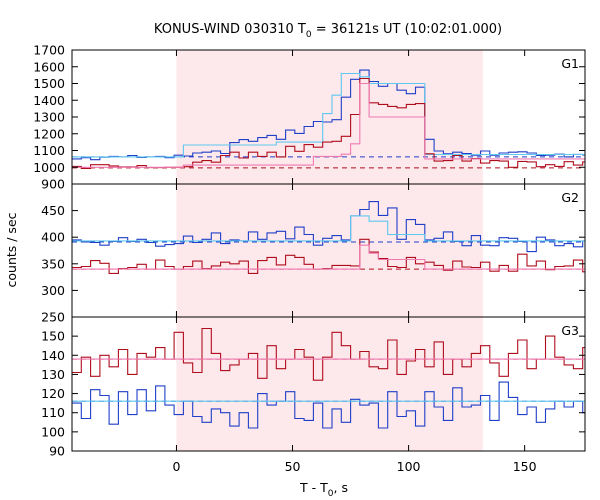 This screenshot has width=600, height=500. I want to click on y-tick-label: 90, so click(57, 451).